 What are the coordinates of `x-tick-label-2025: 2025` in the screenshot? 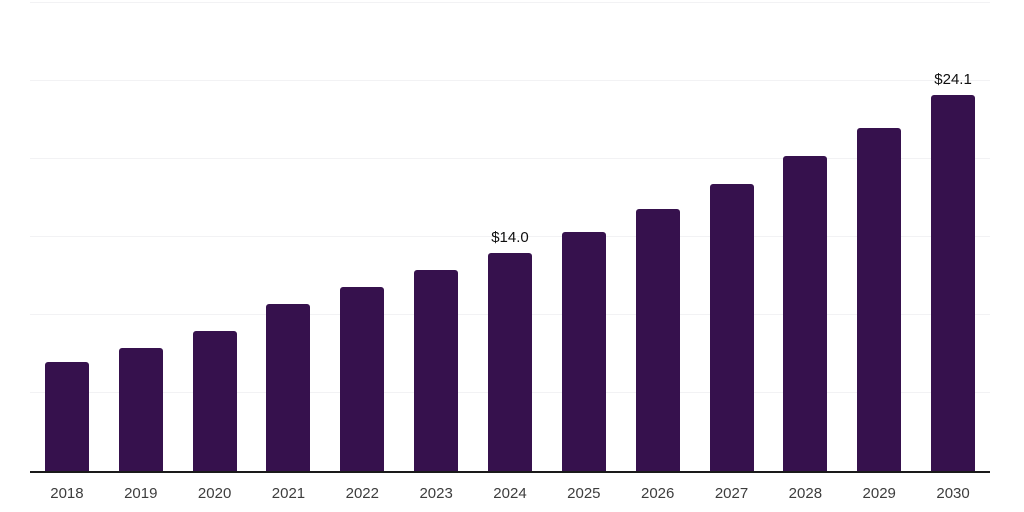 It's located at (584, 493).